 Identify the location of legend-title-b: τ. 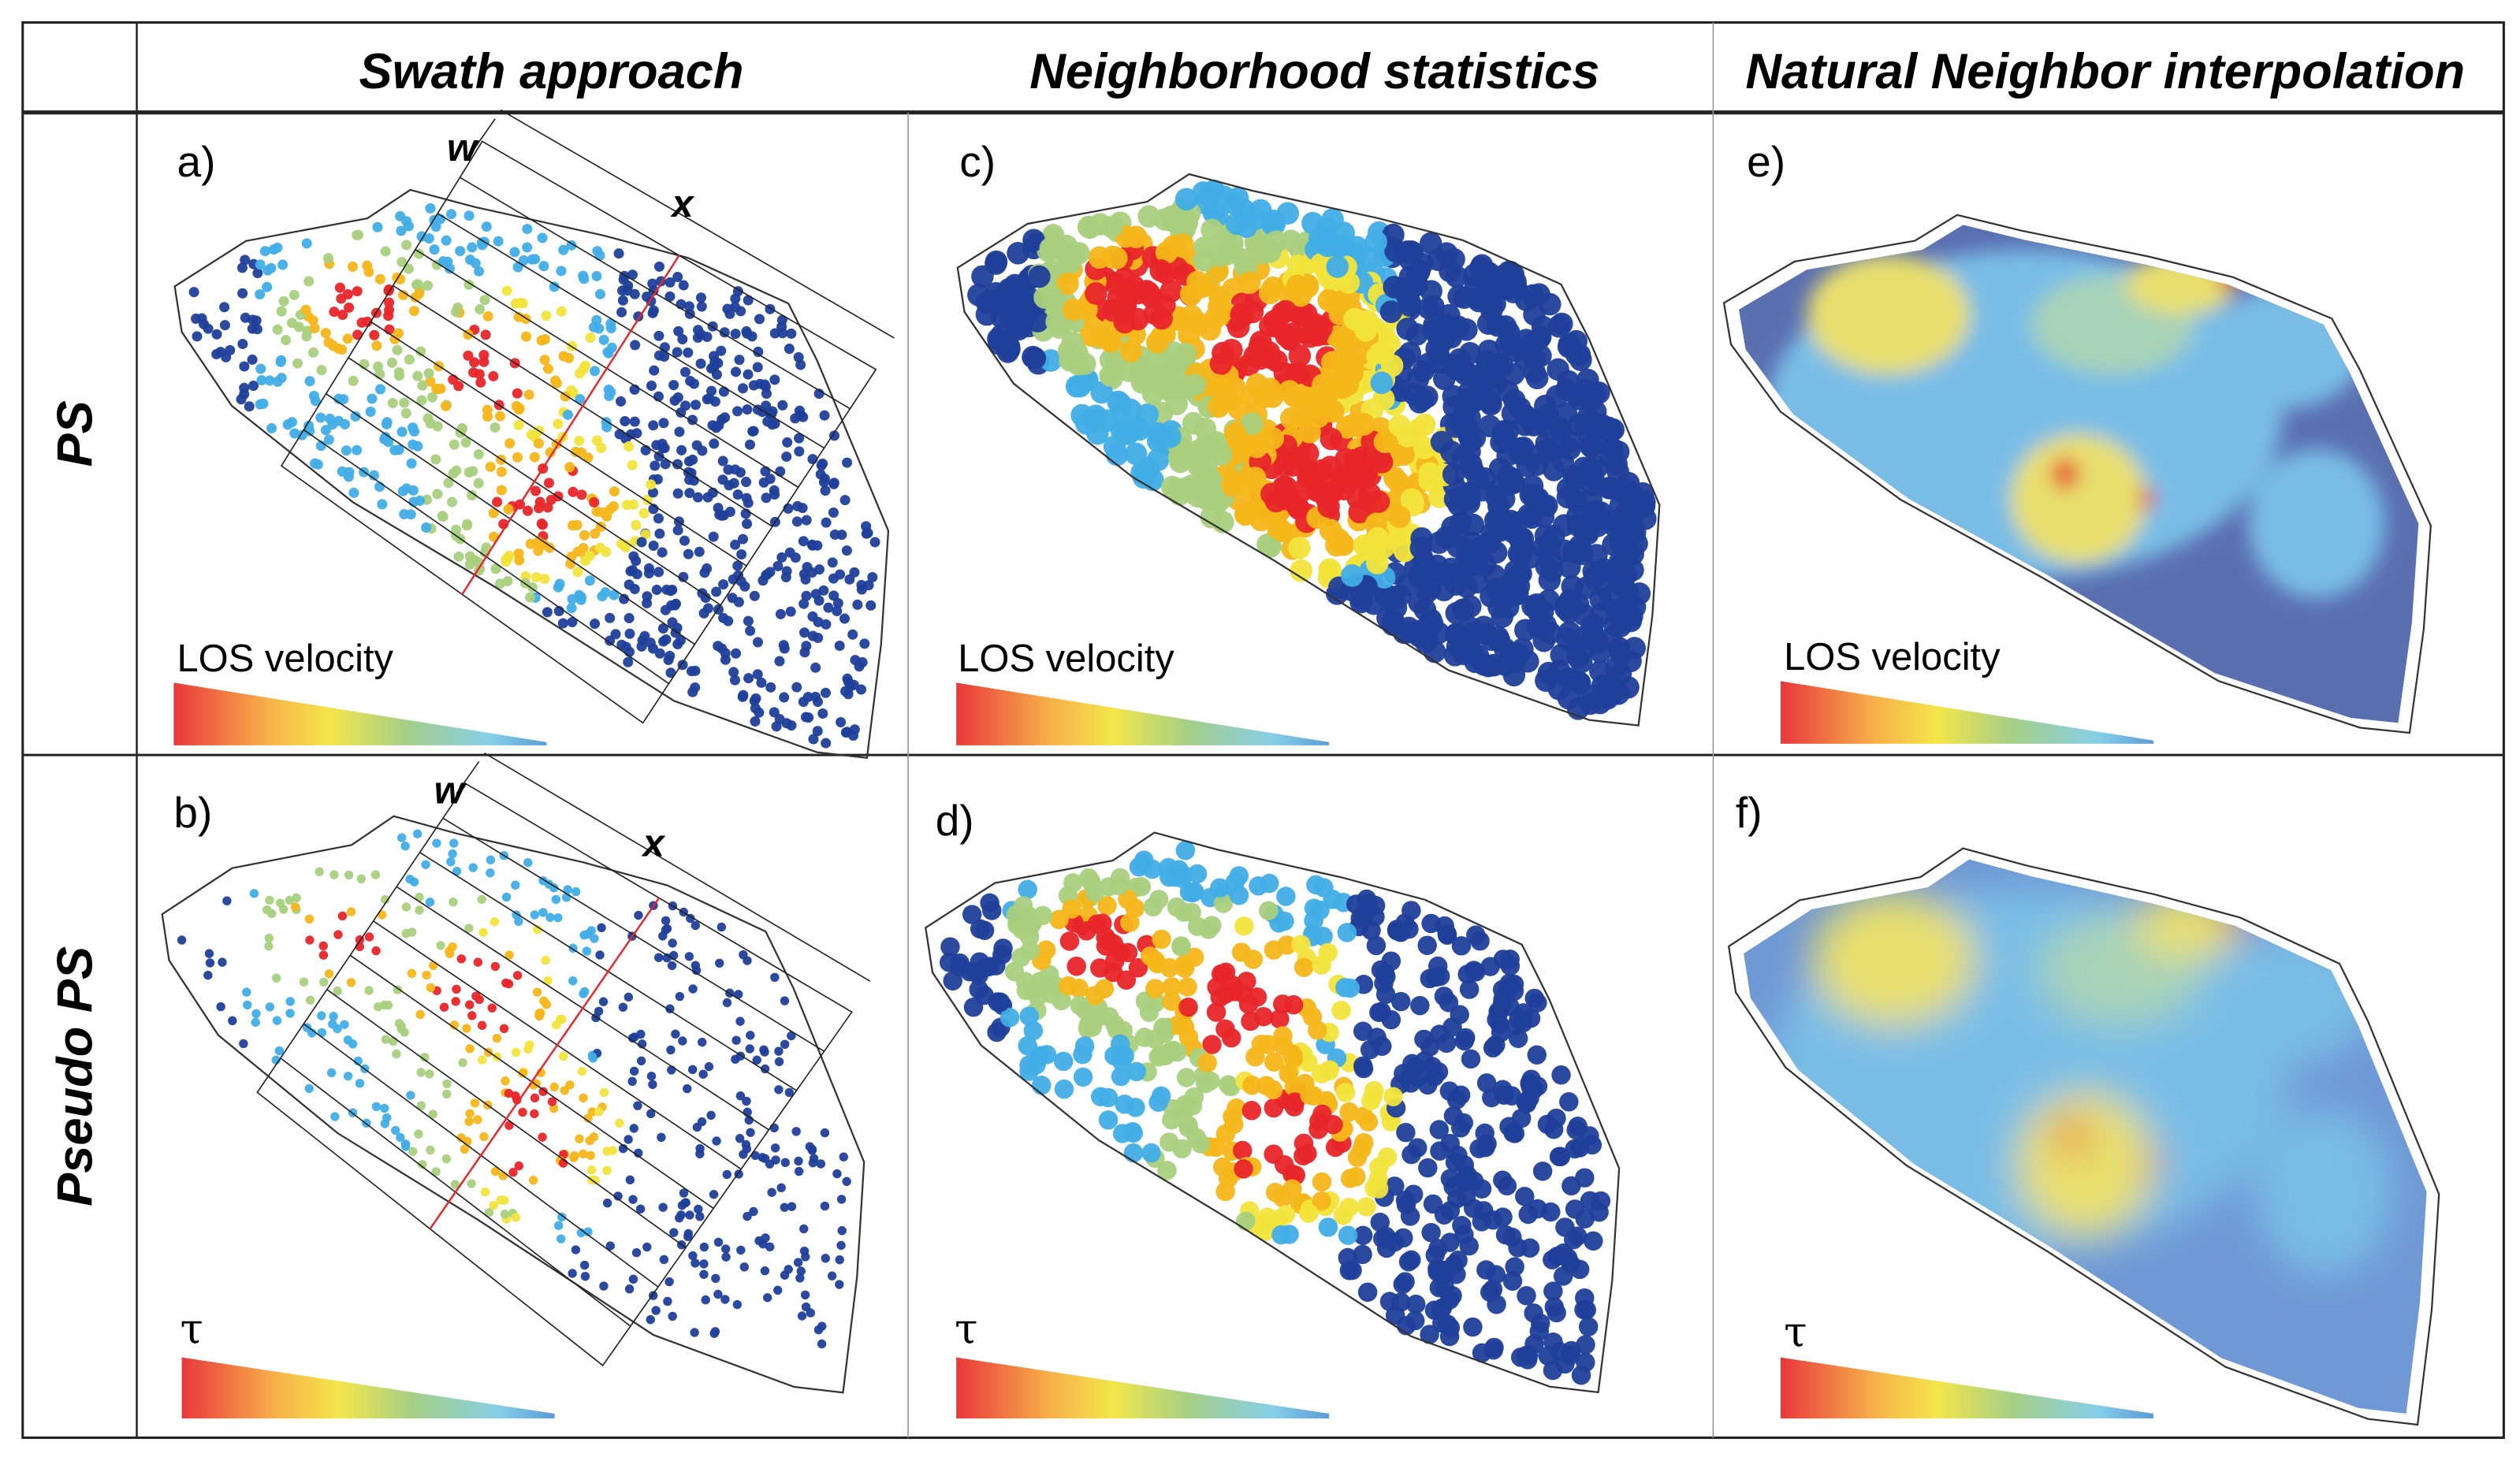
(192, 1329).